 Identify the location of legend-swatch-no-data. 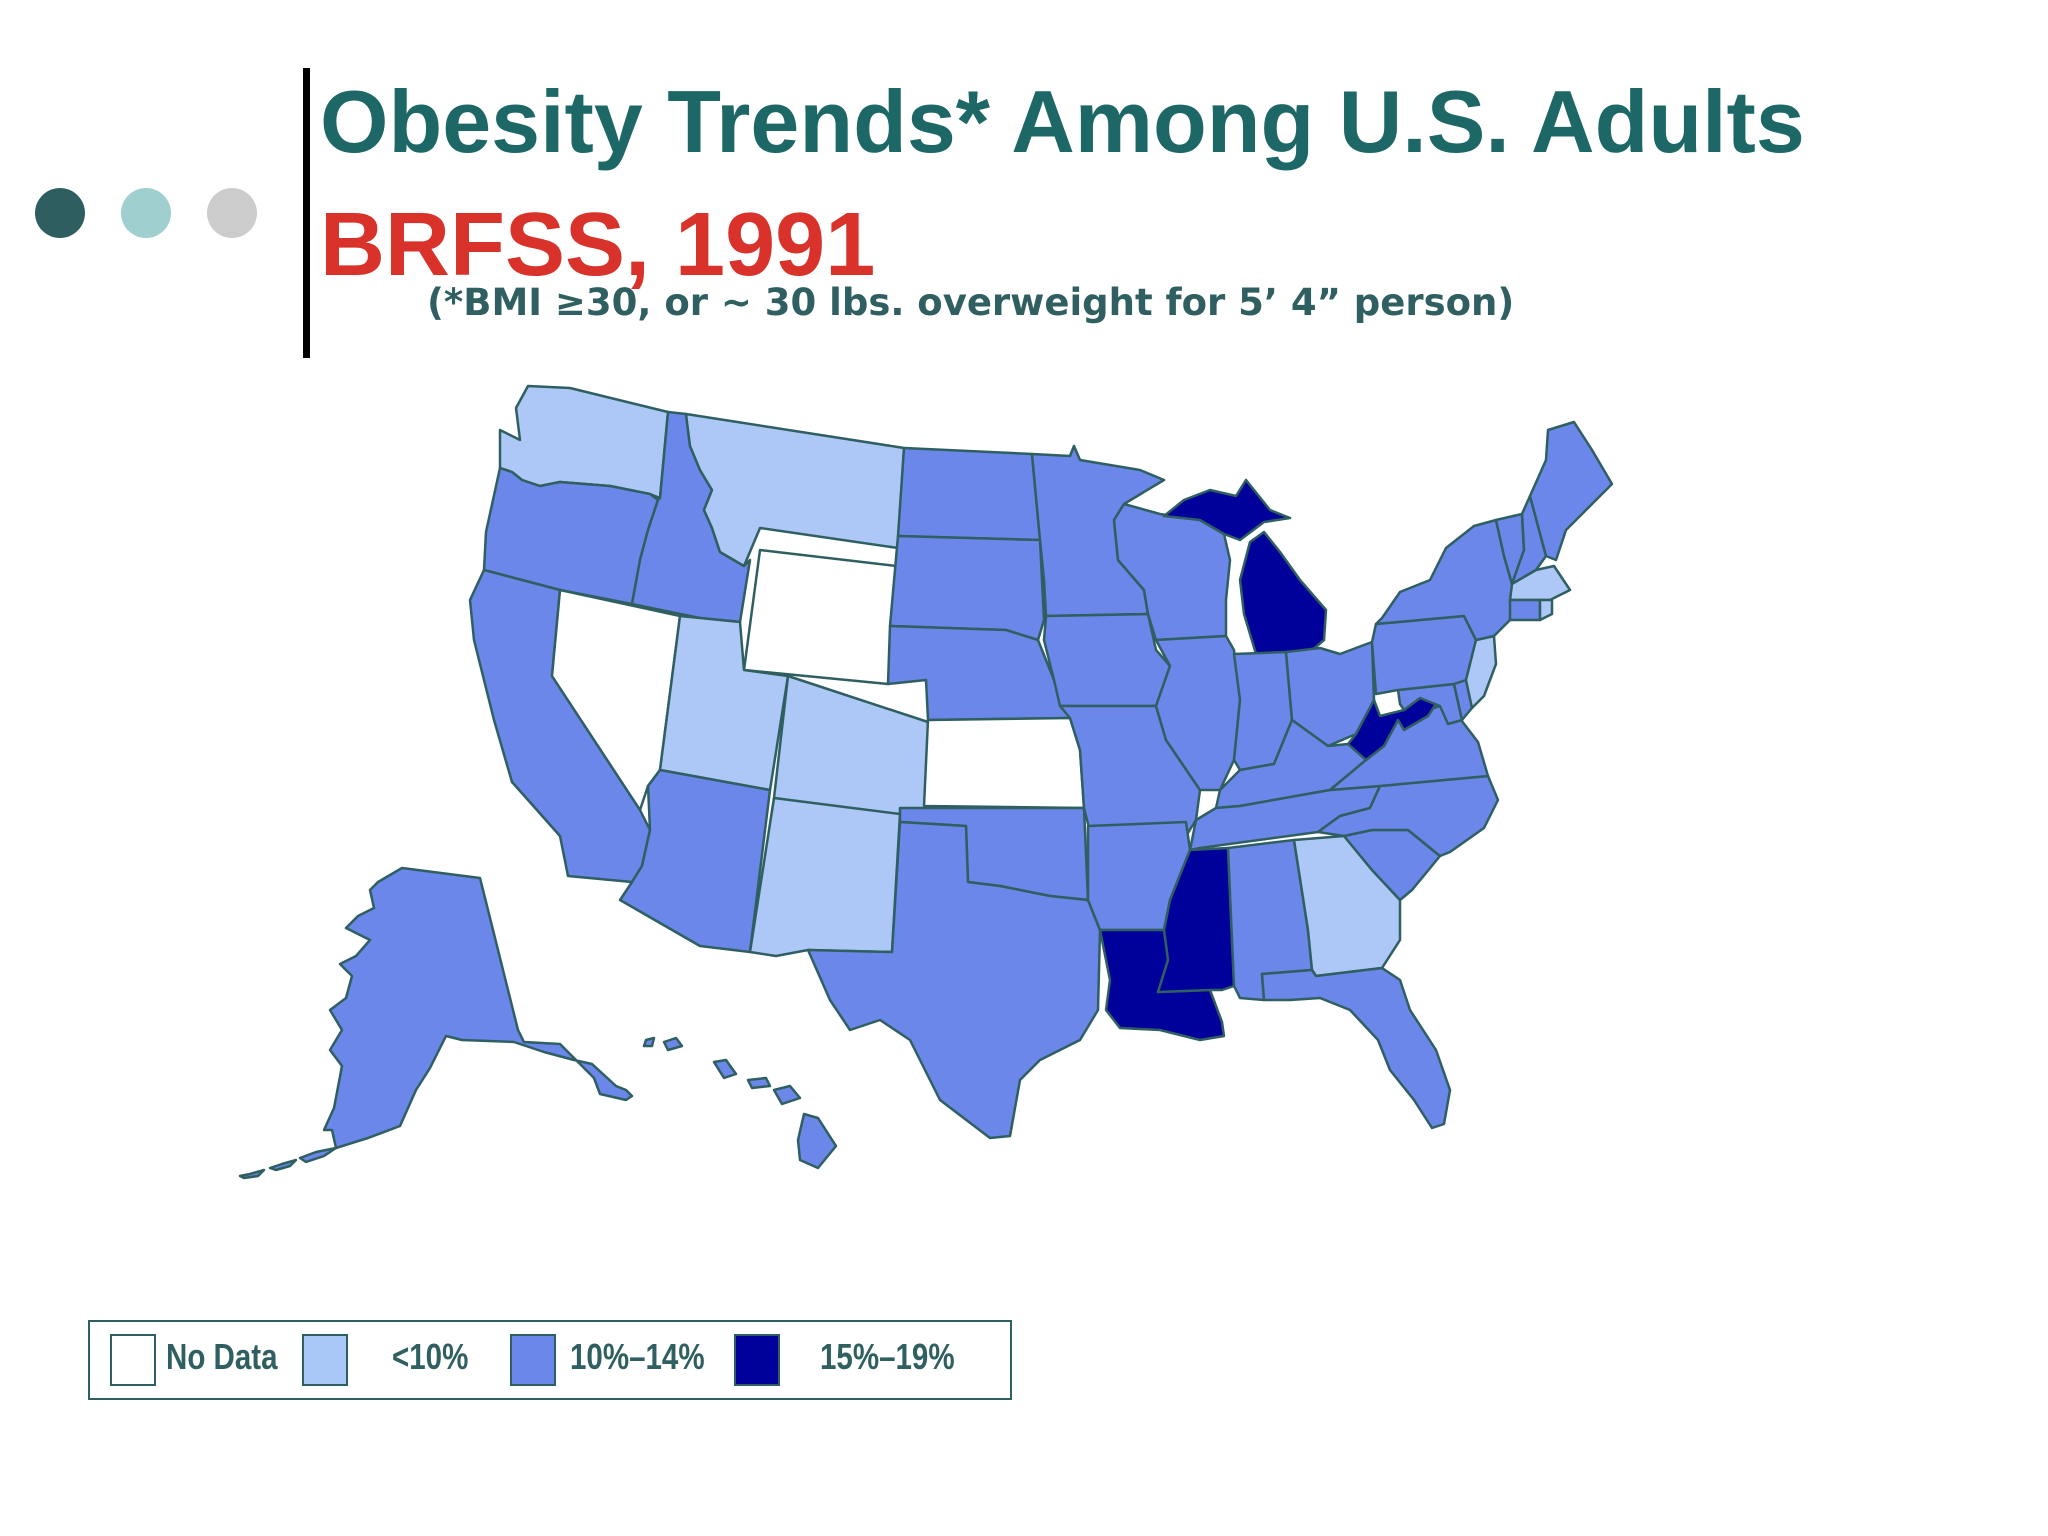
(133, 1360).